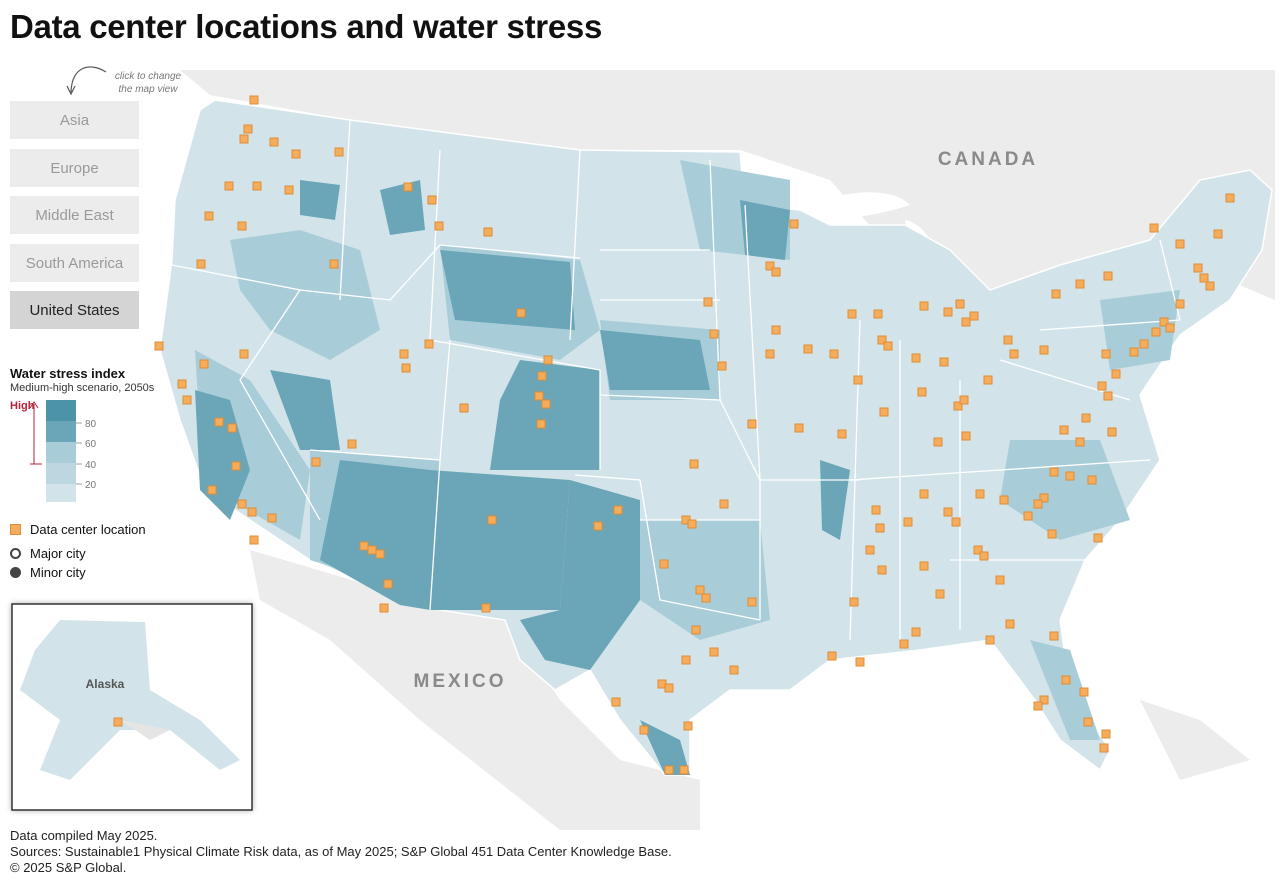 The width and height of the screenshot is (1280, 887). I want to click on region-button-united-states: United States, so click(74, 310).